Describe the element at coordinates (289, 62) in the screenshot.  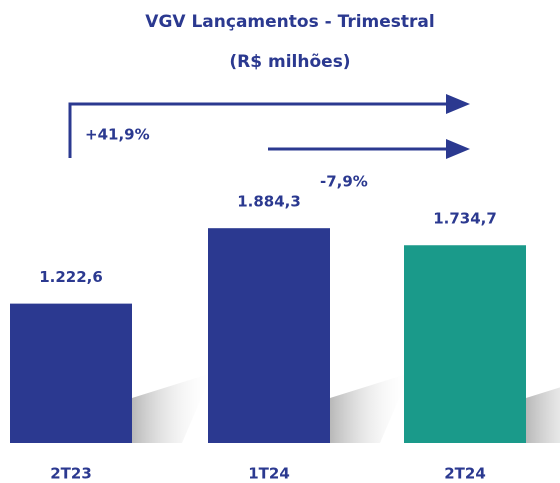
I see `chart-subtitle: (R$ milhões)` at that location.